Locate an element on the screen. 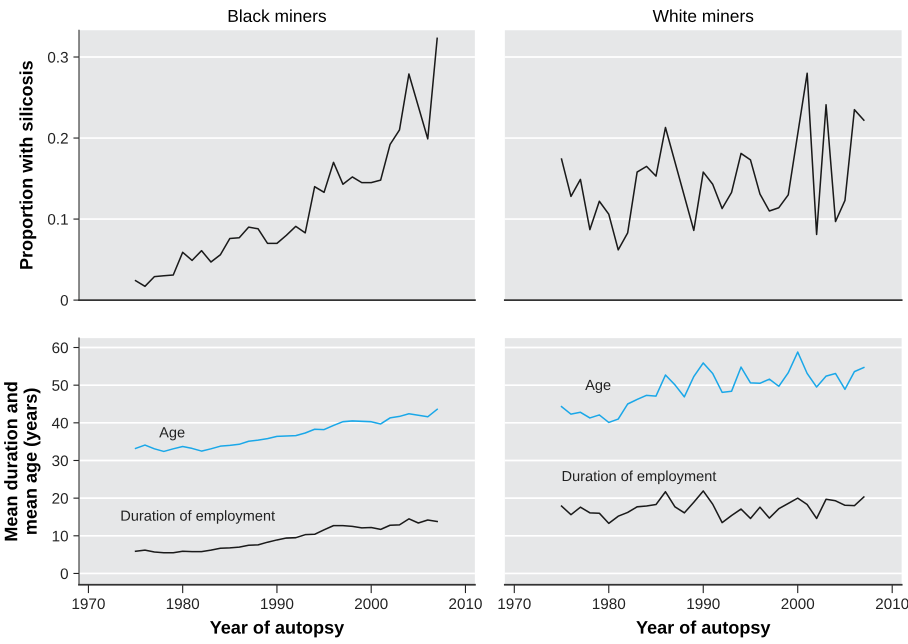 The width and height of the screenshot is (908, 644). y-tick-label: 60 is located at coordinates (60, 348).